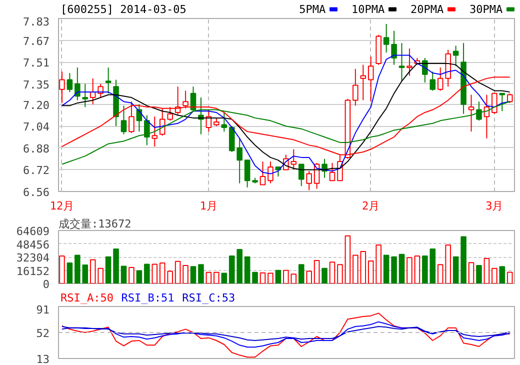 The image size is (520, 365). What do you see at coordinates (312, 9) in the screenshot?
I see `legend-label: 5PMA` at bounding box center [312, 9].